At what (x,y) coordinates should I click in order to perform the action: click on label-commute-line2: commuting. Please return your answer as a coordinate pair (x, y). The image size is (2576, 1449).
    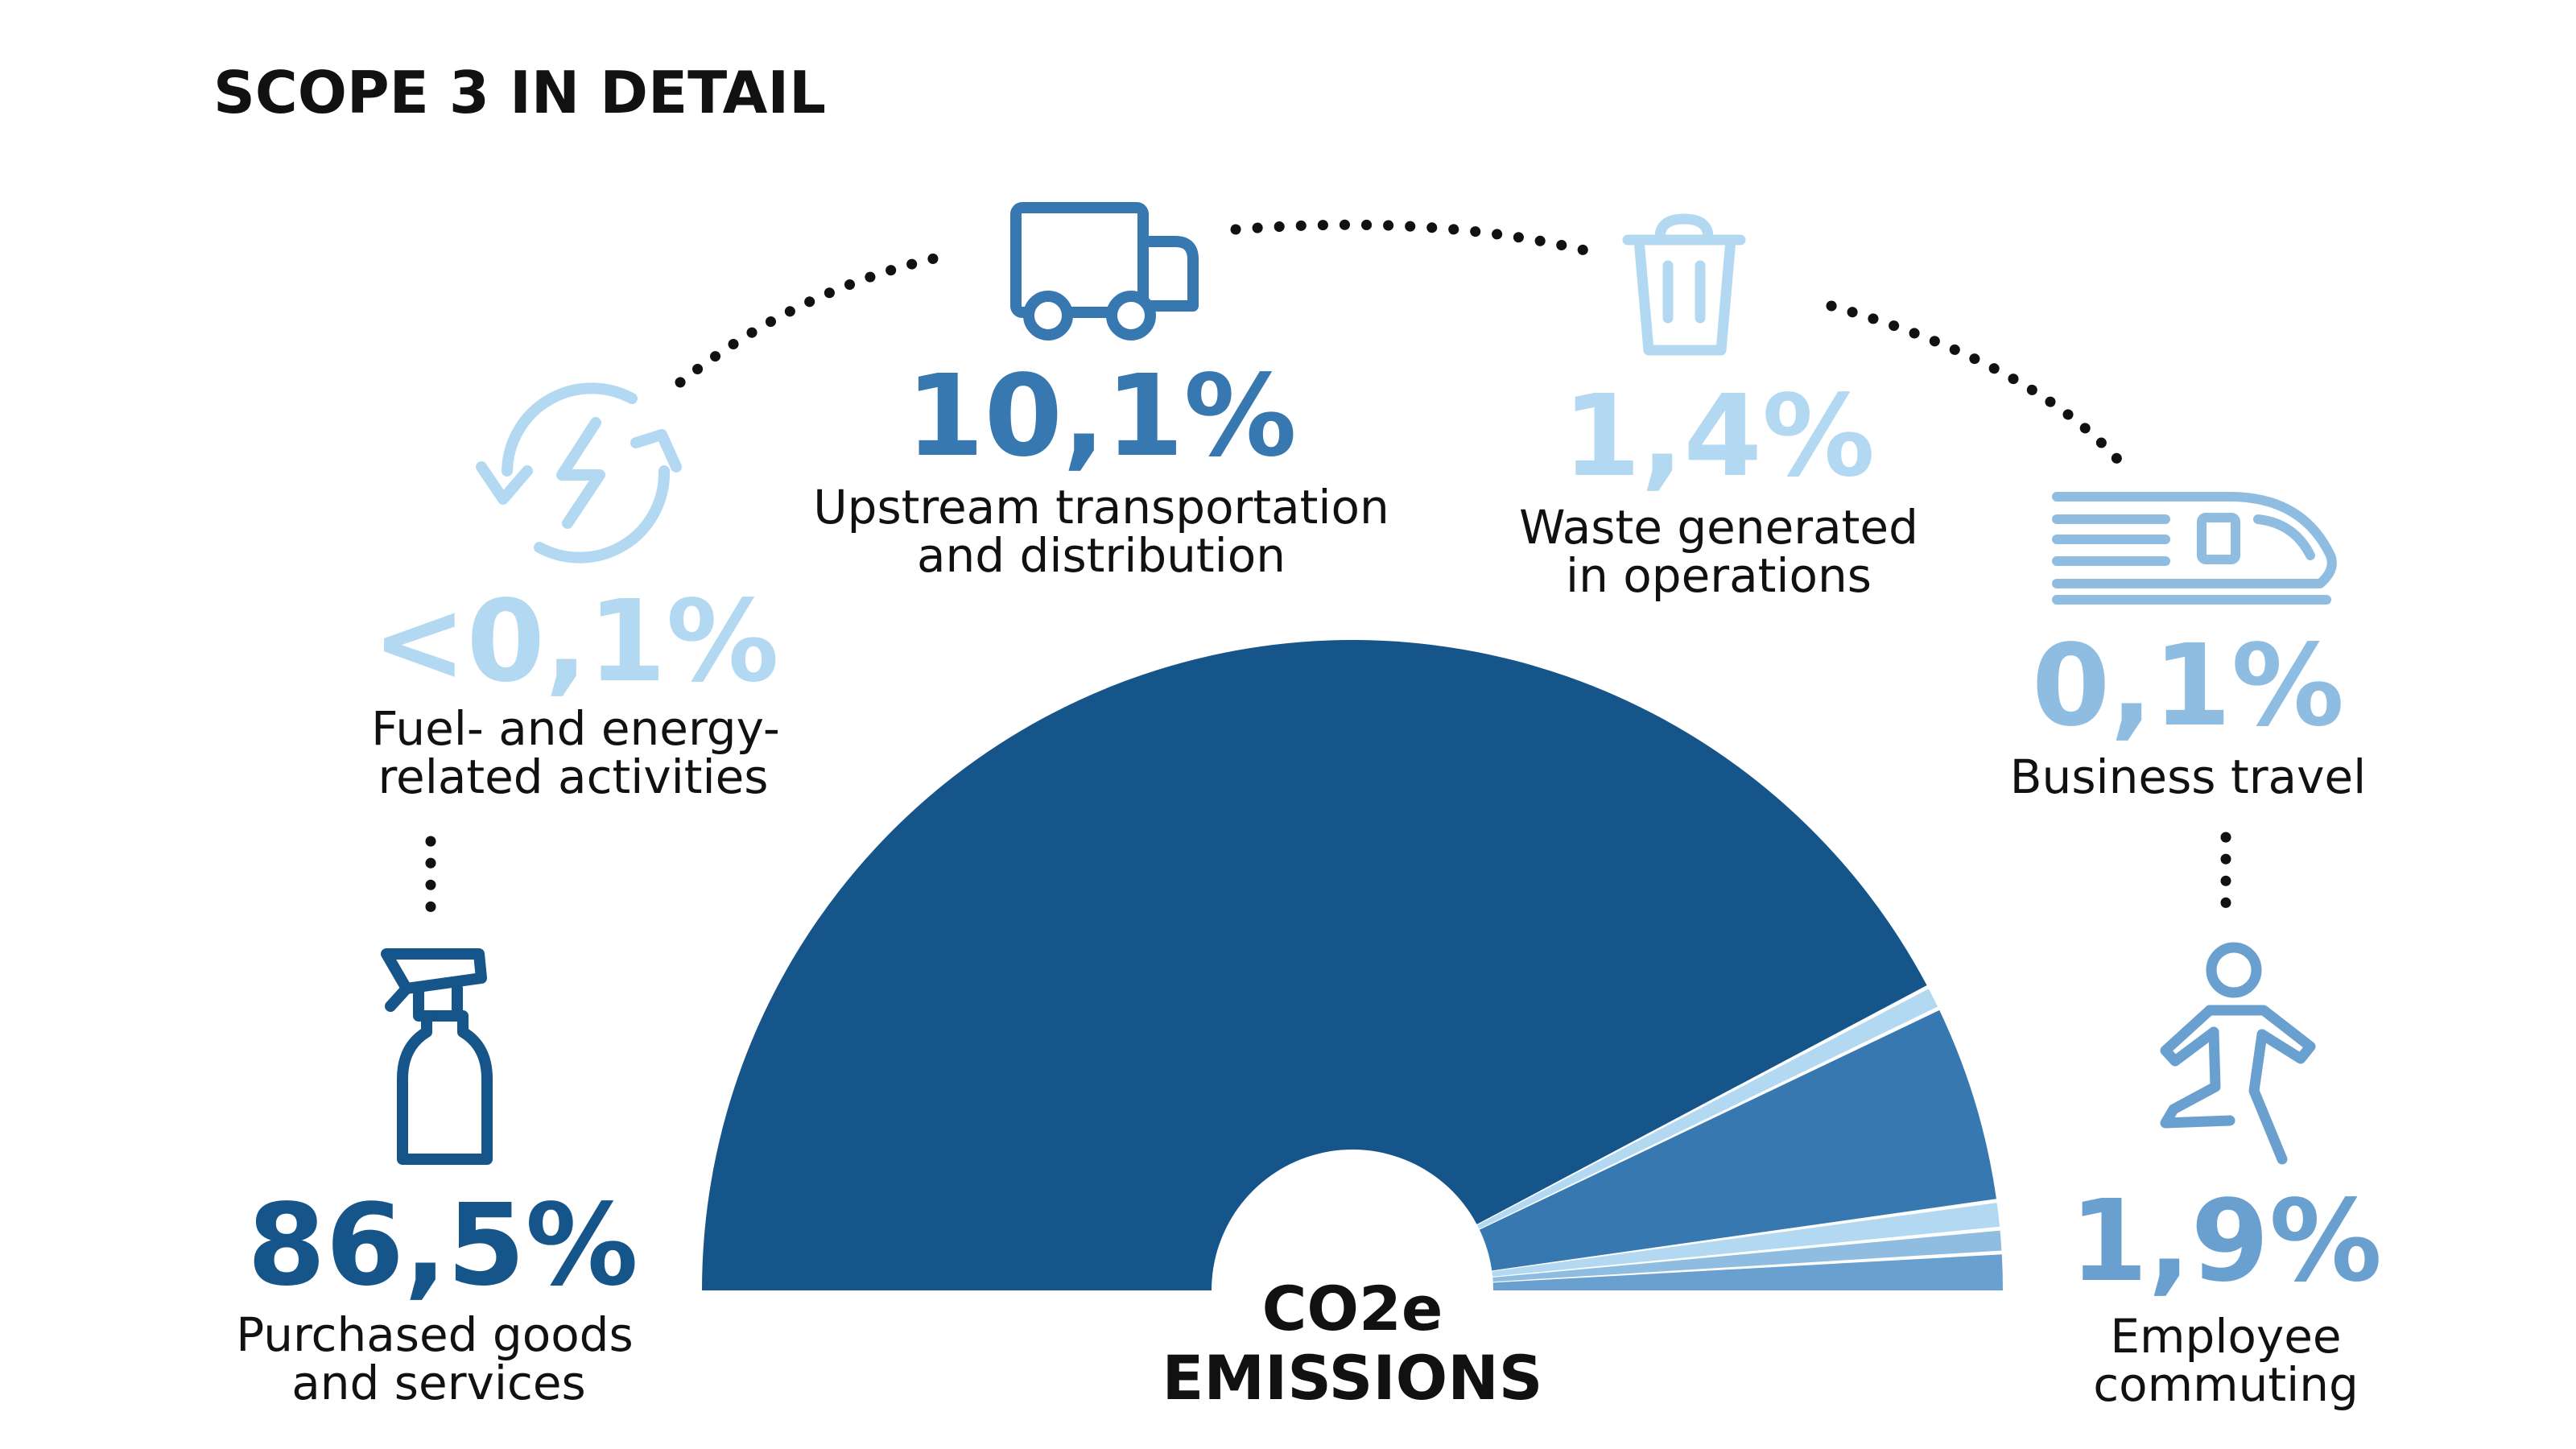
    Looking at the image, I should click on (2226, 1384).